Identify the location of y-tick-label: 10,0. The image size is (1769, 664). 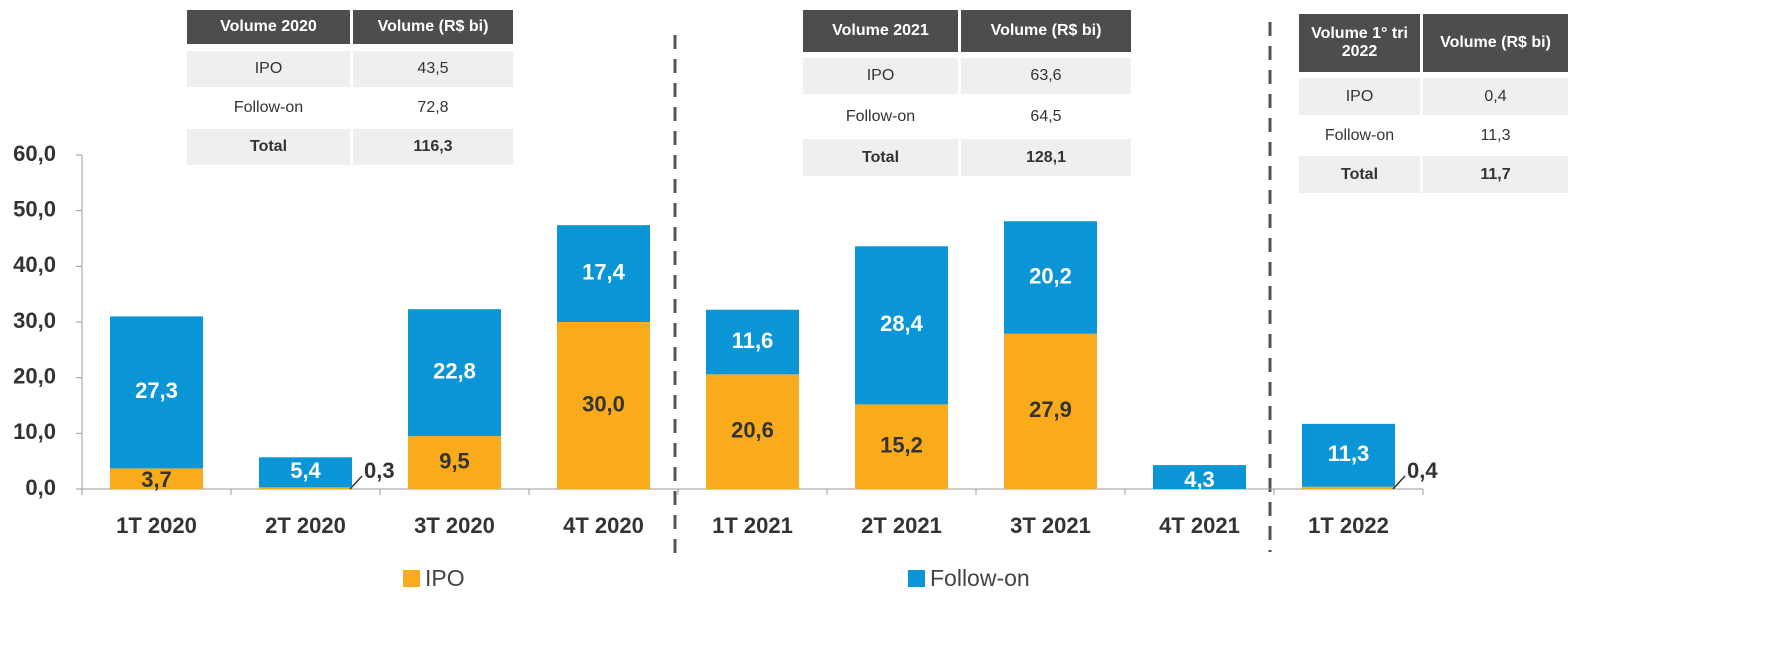
(34, 431).